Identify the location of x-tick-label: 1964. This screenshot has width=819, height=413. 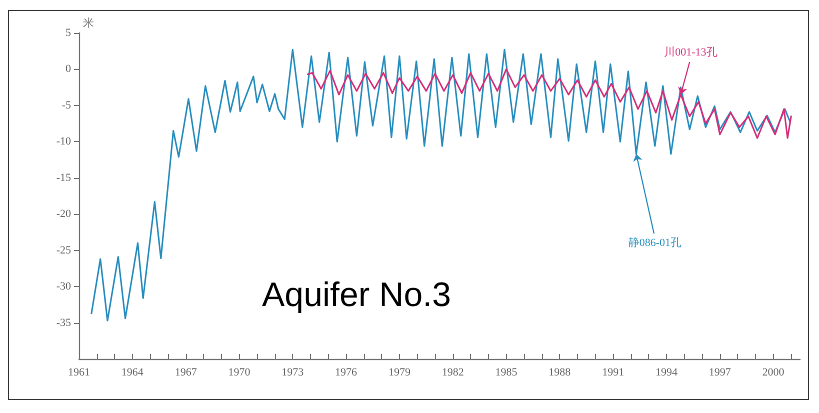
(132, 372).